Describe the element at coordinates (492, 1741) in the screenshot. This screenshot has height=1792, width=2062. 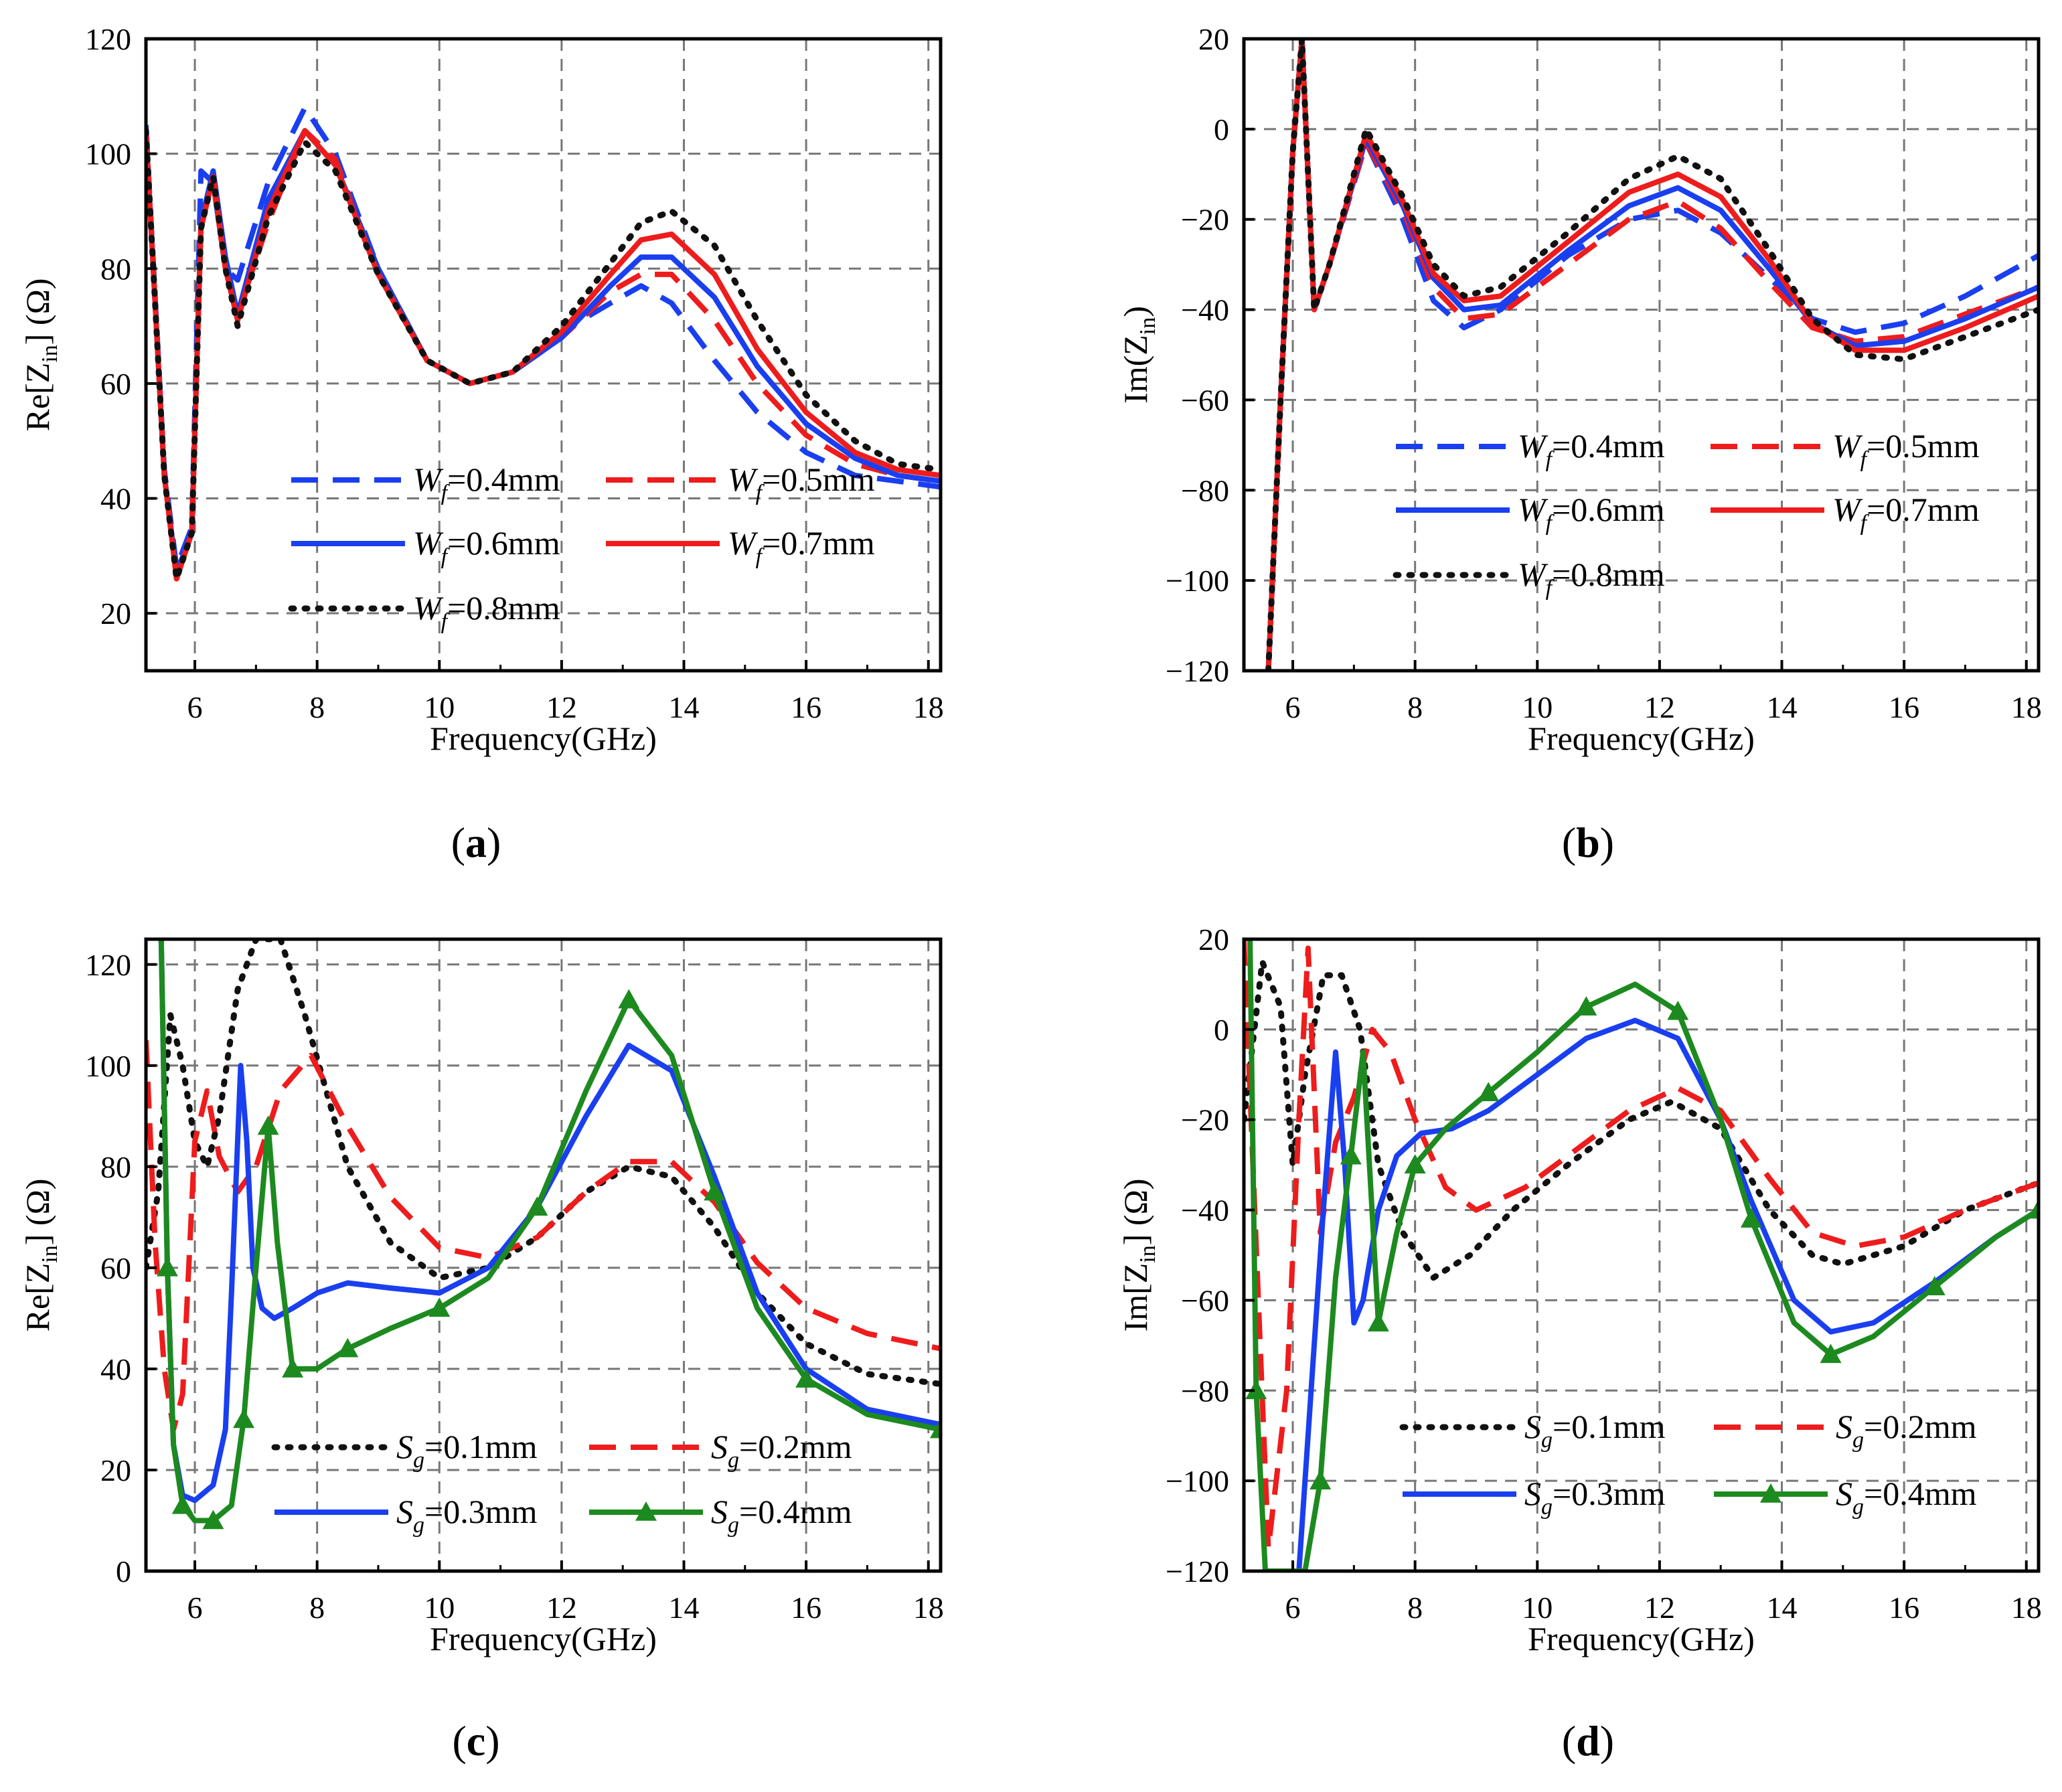
I see `panel-label-close: )` at that location.